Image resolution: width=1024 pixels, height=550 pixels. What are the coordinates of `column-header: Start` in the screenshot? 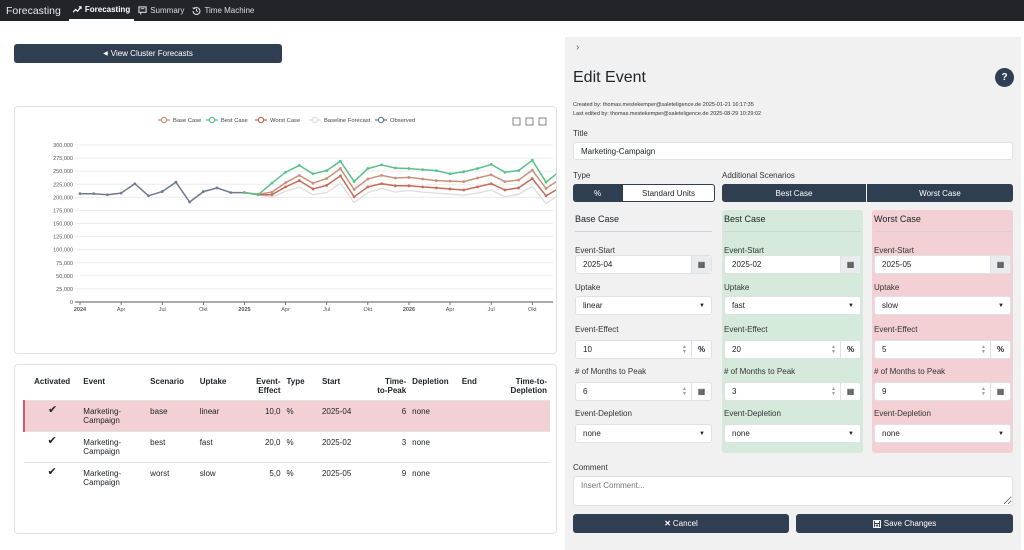 It's located at (331, 381).